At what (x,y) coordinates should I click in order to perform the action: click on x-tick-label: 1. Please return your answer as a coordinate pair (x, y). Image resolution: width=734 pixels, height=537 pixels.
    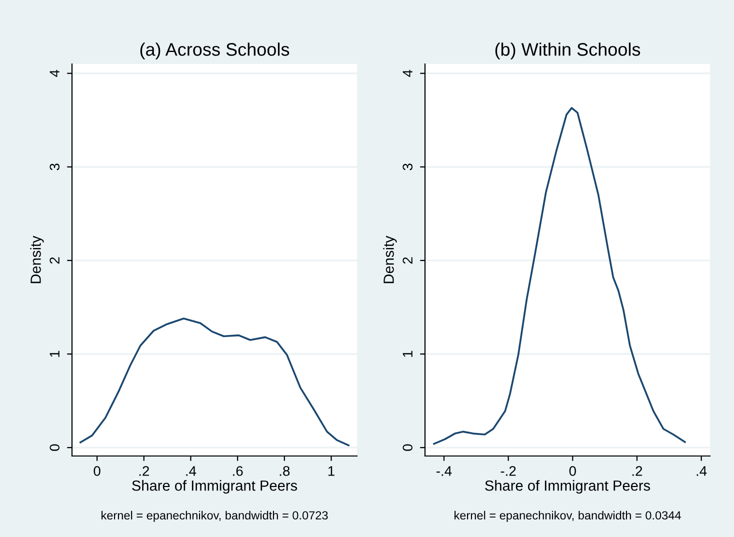
    Looking at the image, I should click on (331, 471).